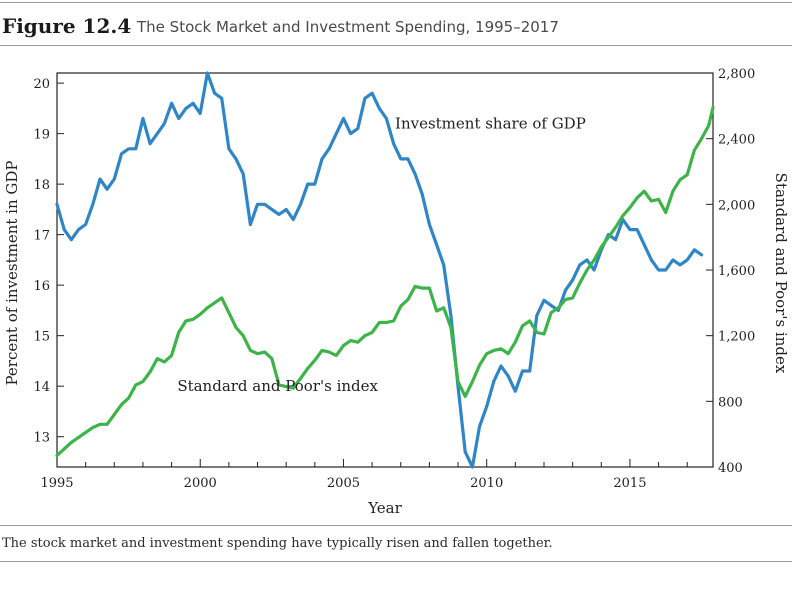  What do you see at coordinates (736, 271) in the screenshot?
I see `y-right-tick-label: 1,600` at bounding box center [736, 271].